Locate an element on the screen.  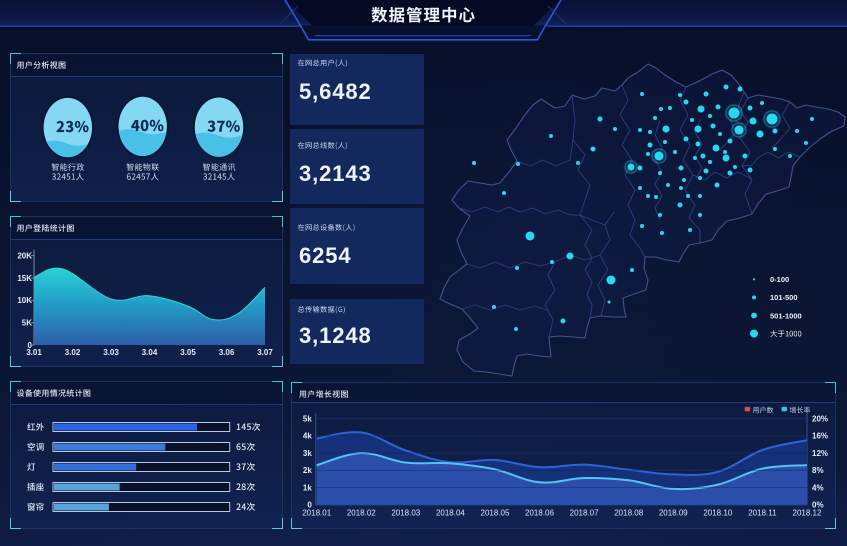
svg-text: 2018.07 is located at coordinates (584, 513).